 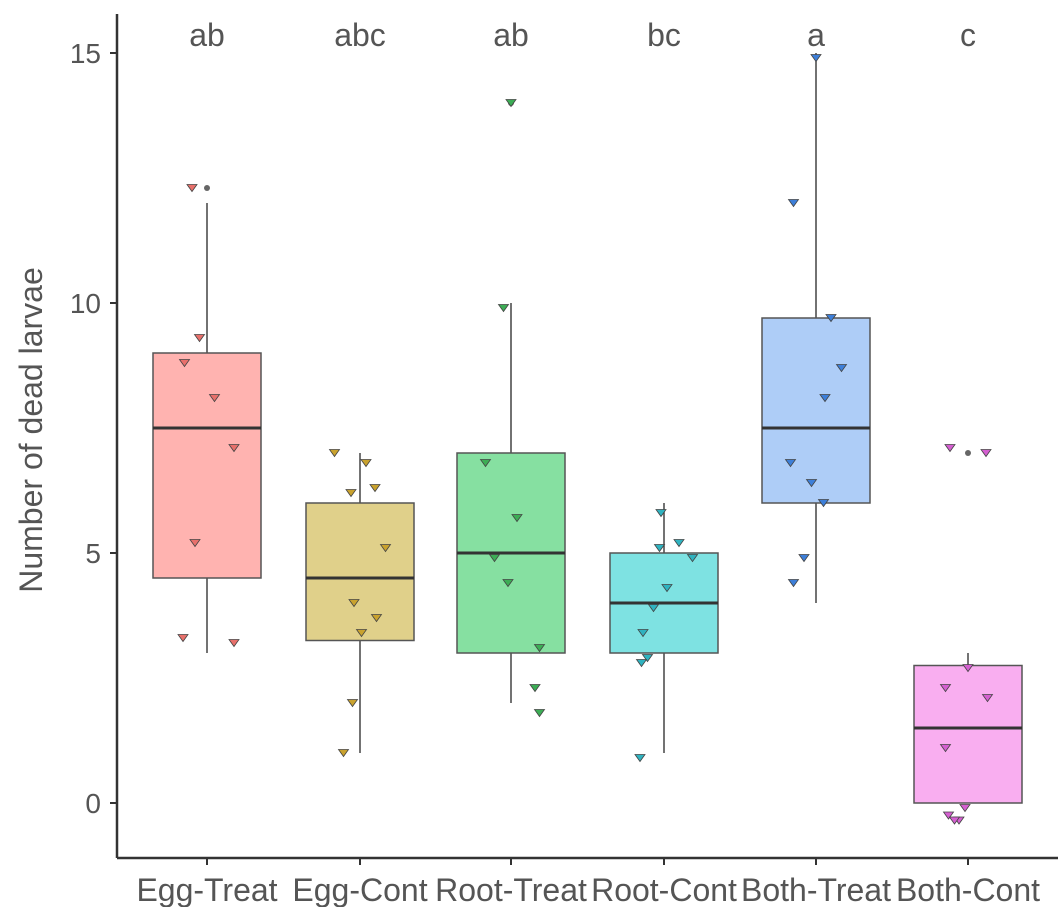 I want to click on significance-letter: bc, so click(x=664, y=35).